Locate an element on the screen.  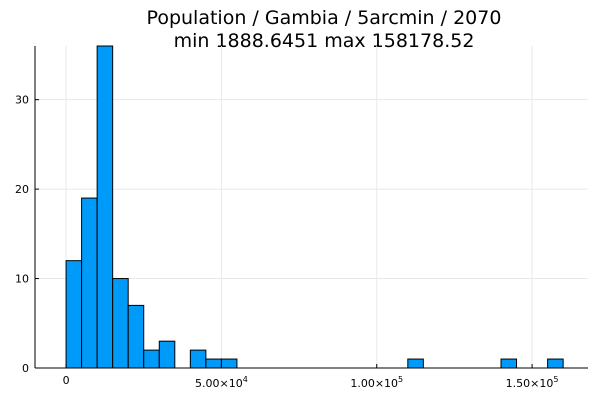
x-tick-label: 0 is located at coordinates (66, 380).